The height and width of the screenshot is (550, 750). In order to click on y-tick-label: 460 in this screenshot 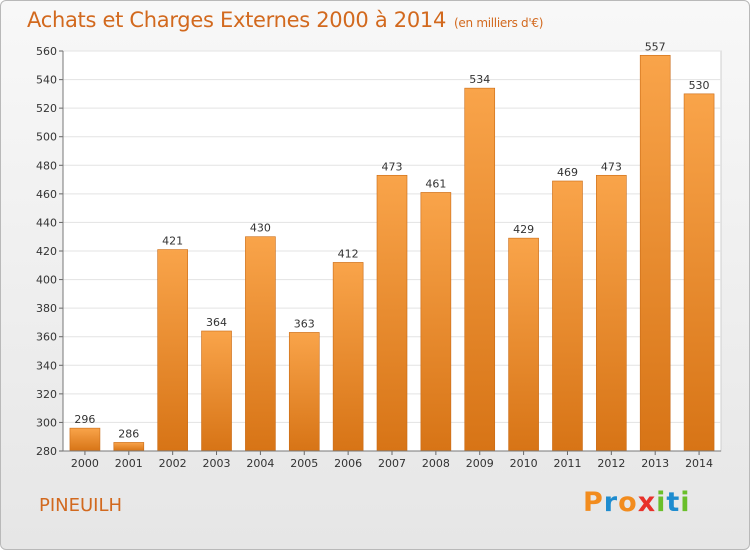, I will do `click(46, 194)`.